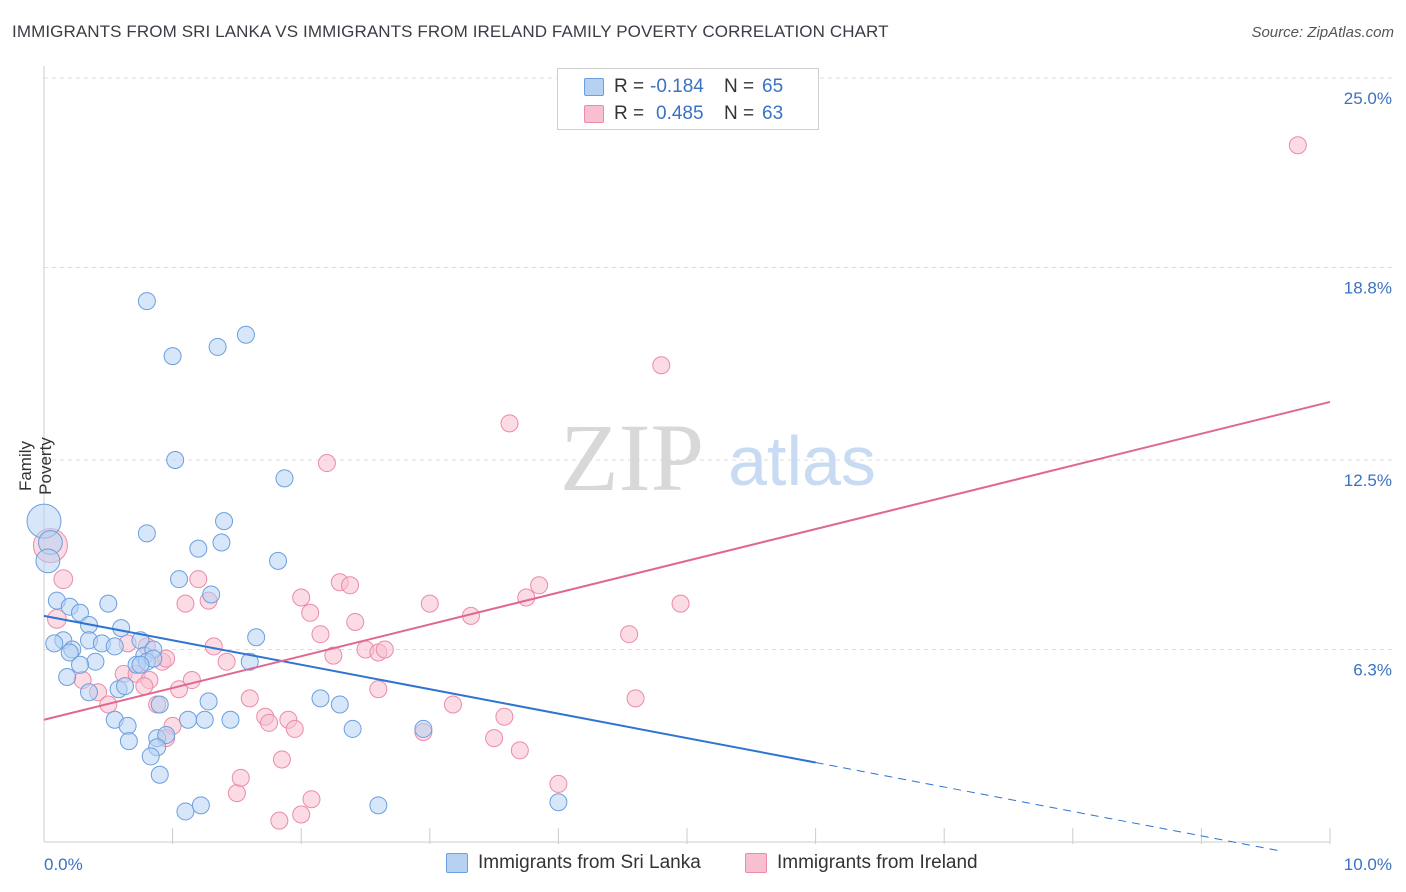  Describe the element at coordinates (683, 114) in the screenshot. I see `legend-row-ireland: R = 0.485 N = 63` at that location.